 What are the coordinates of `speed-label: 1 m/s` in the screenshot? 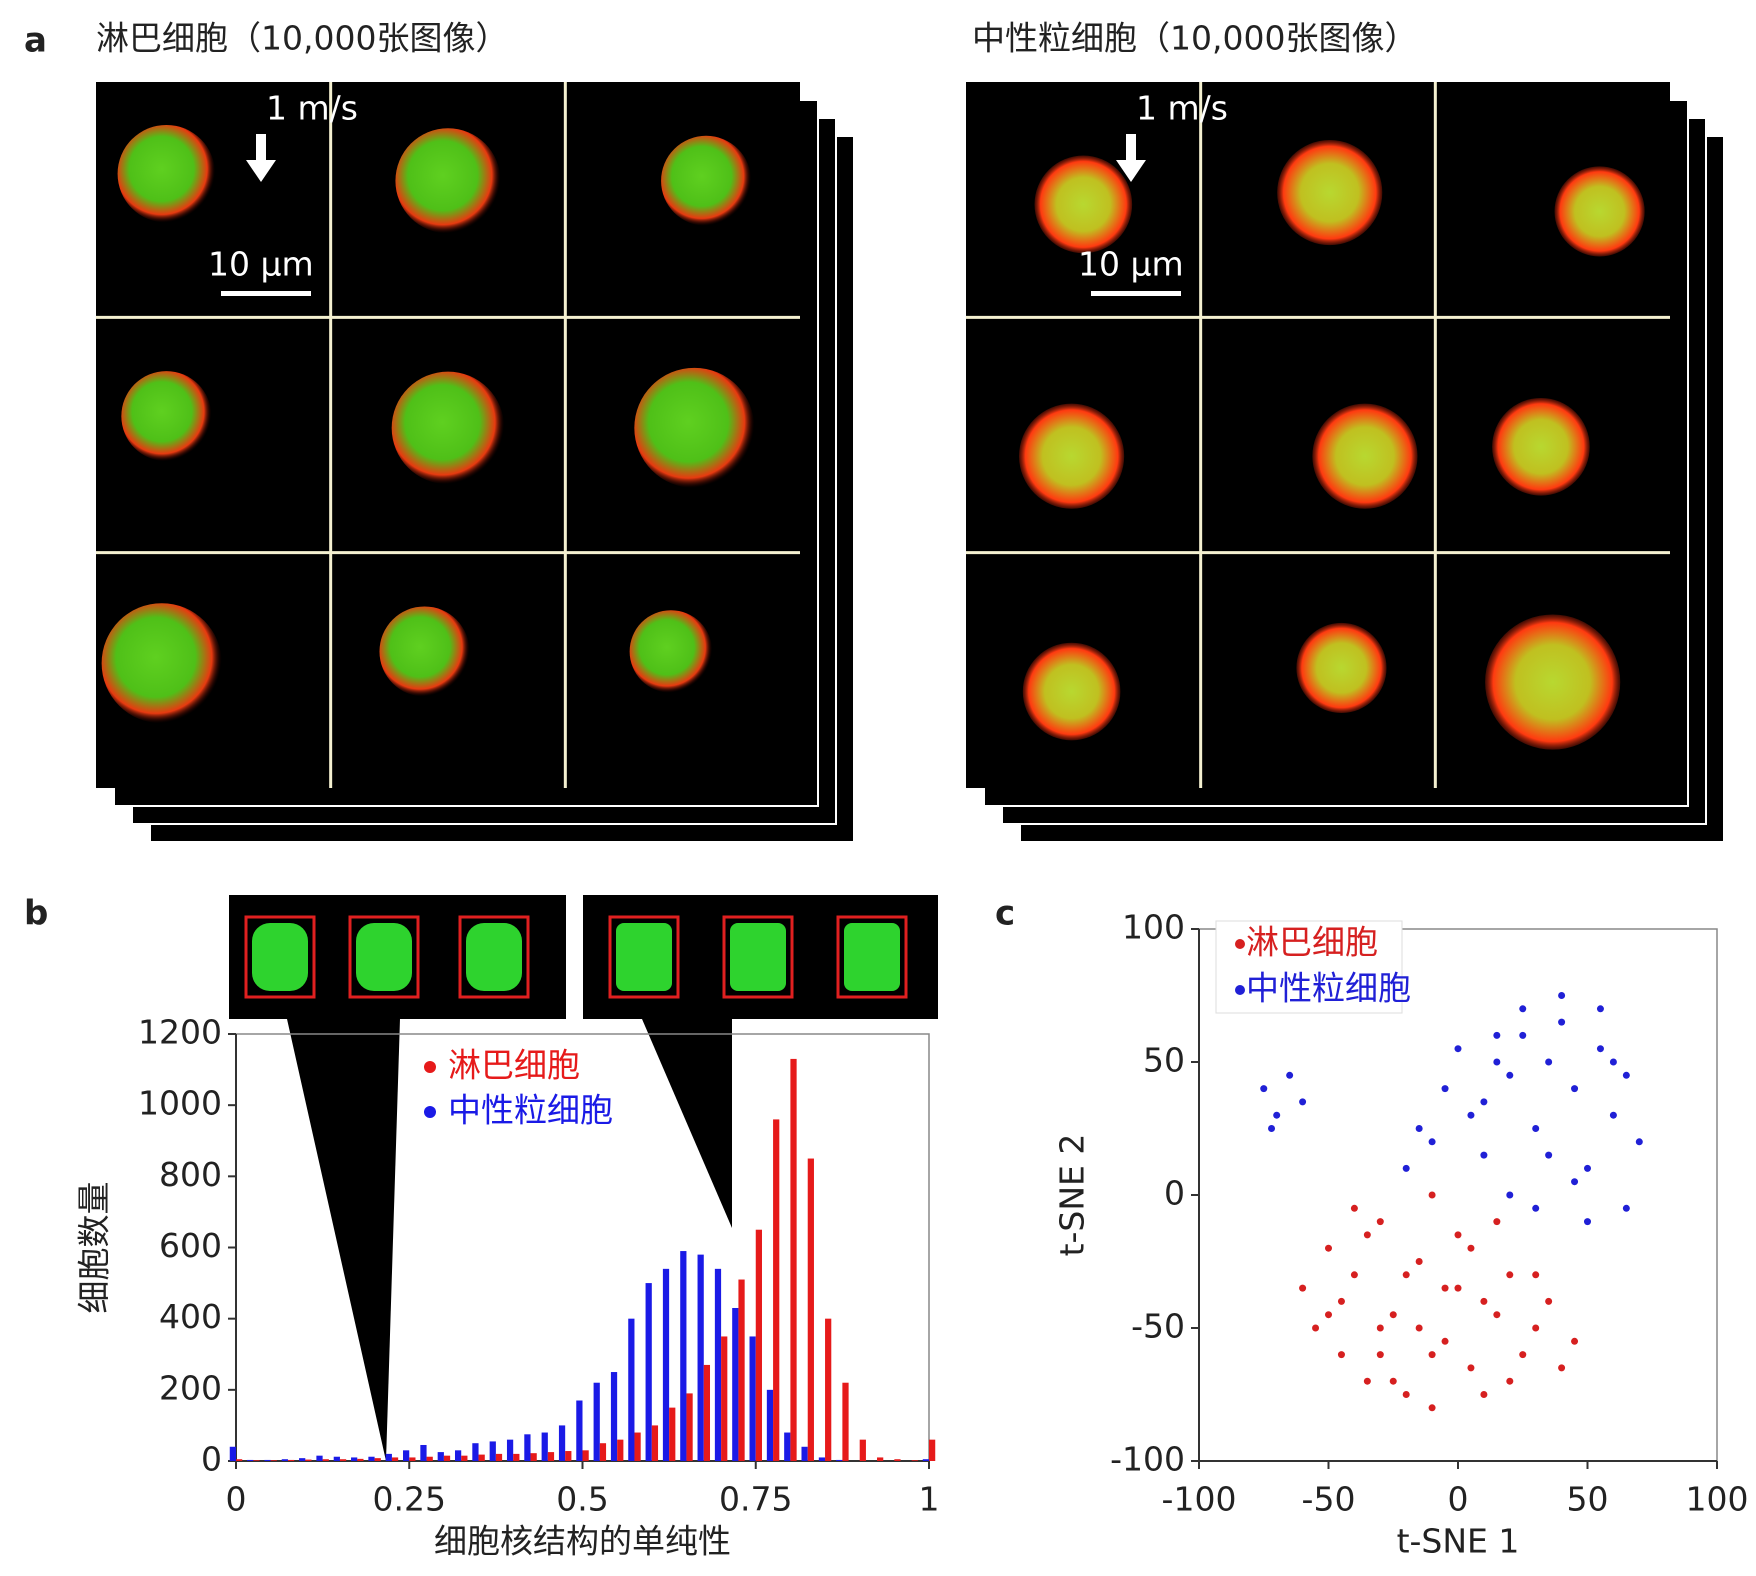 It's located at (312, 108).